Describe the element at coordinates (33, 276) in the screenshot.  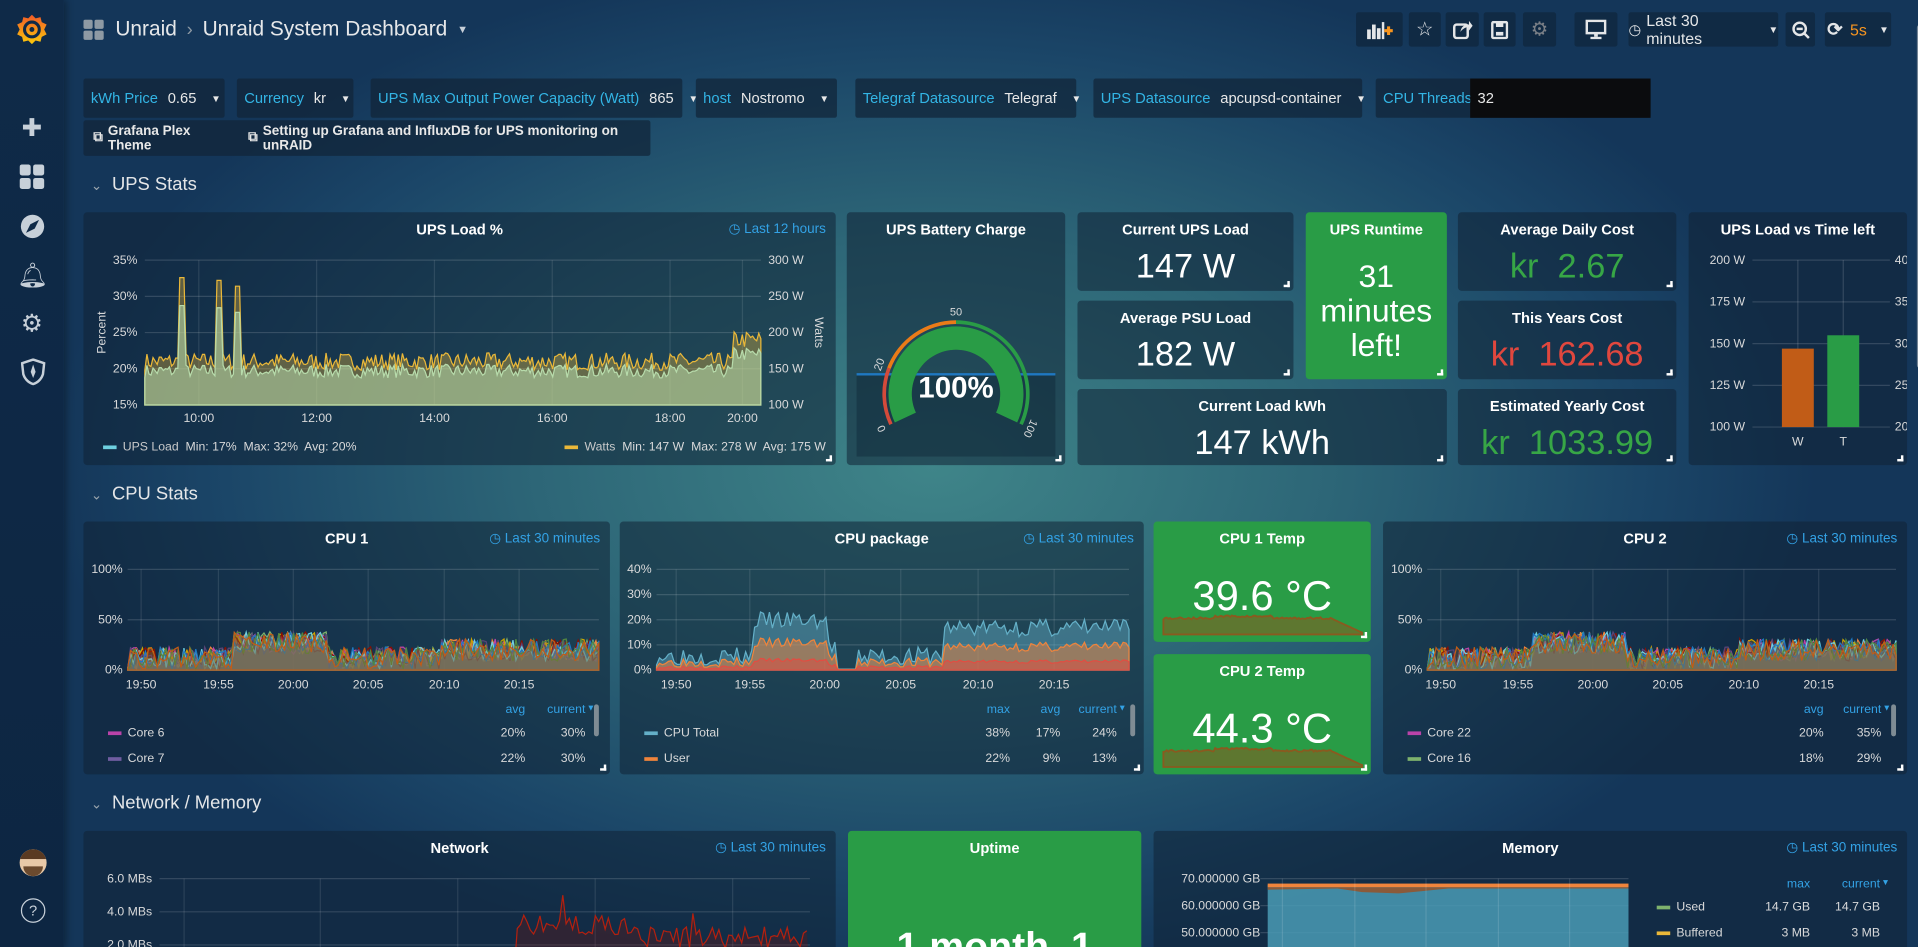
I see `bell-icon: 🔔︎` at that location.